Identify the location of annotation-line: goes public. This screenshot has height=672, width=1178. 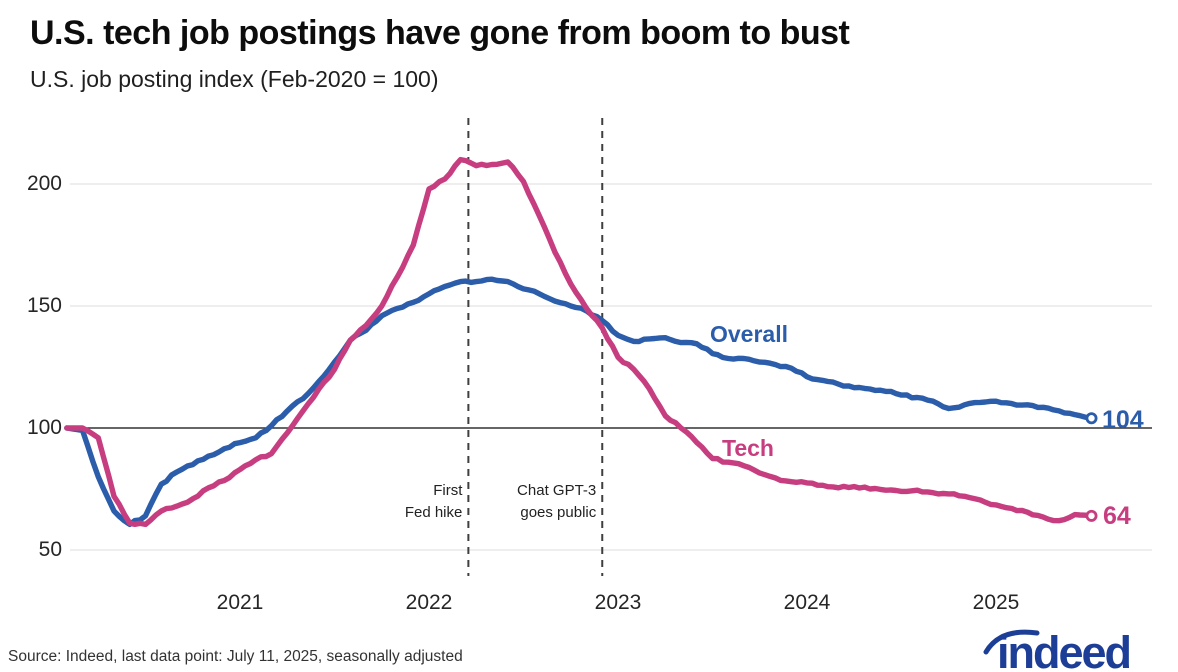
(558, 512).